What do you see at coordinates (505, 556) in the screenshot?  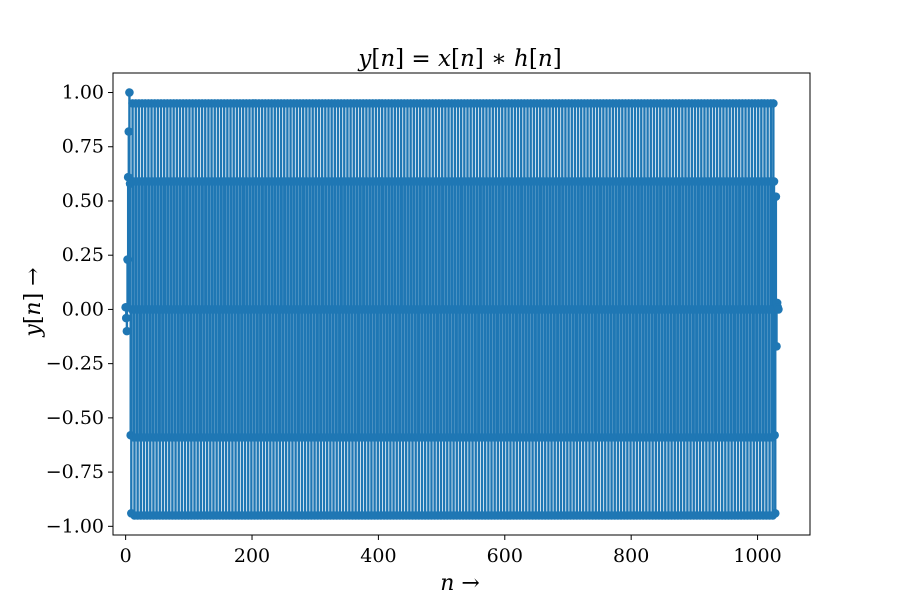 I see `x-tick-label: 600` at bounding box center [505, 556].